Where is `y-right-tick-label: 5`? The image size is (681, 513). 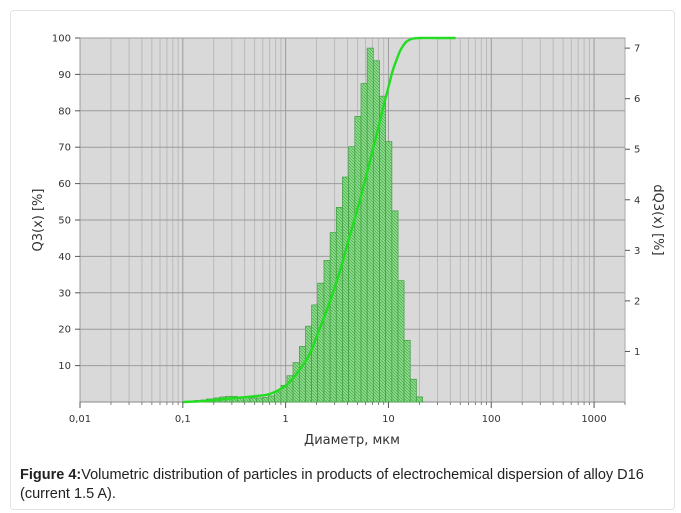
y-right-tick-label: 5 is located at coordinates (637, 150).